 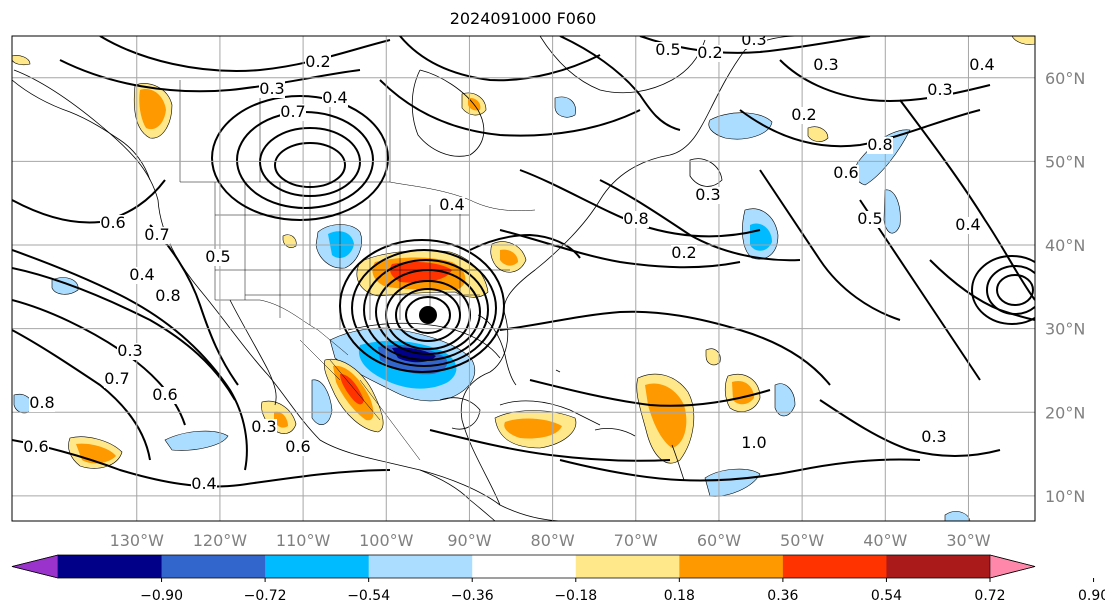 I want to click on lon-tick-label: 60°W, so click(x=719, y=540).